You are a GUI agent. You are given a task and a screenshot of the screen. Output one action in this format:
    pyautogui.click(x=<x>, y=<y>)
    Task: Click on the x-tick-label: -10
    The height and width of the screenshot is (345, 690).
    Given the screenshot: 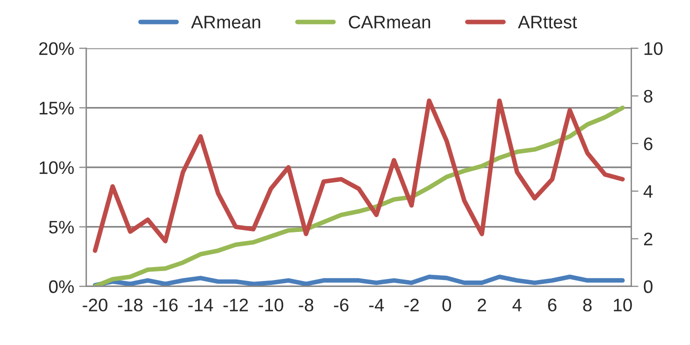 What is the action you would take?
    pyautogui.click(x=271, y=305)
    